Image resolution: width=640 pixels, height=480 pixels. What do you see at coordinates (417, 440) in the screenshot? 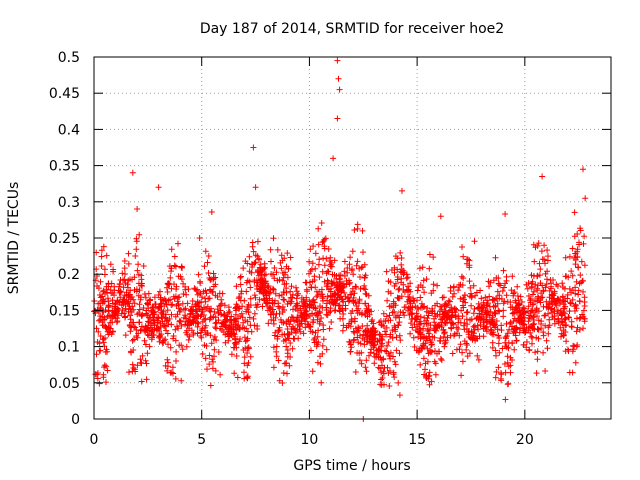
I see `x-tick-label: 15` at bounding box center [417, 440].